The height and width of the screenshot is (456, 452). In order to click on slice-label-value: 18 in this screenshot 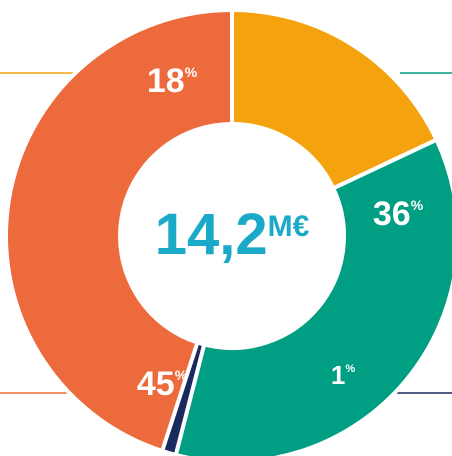, I will do `click(166, 81)`.